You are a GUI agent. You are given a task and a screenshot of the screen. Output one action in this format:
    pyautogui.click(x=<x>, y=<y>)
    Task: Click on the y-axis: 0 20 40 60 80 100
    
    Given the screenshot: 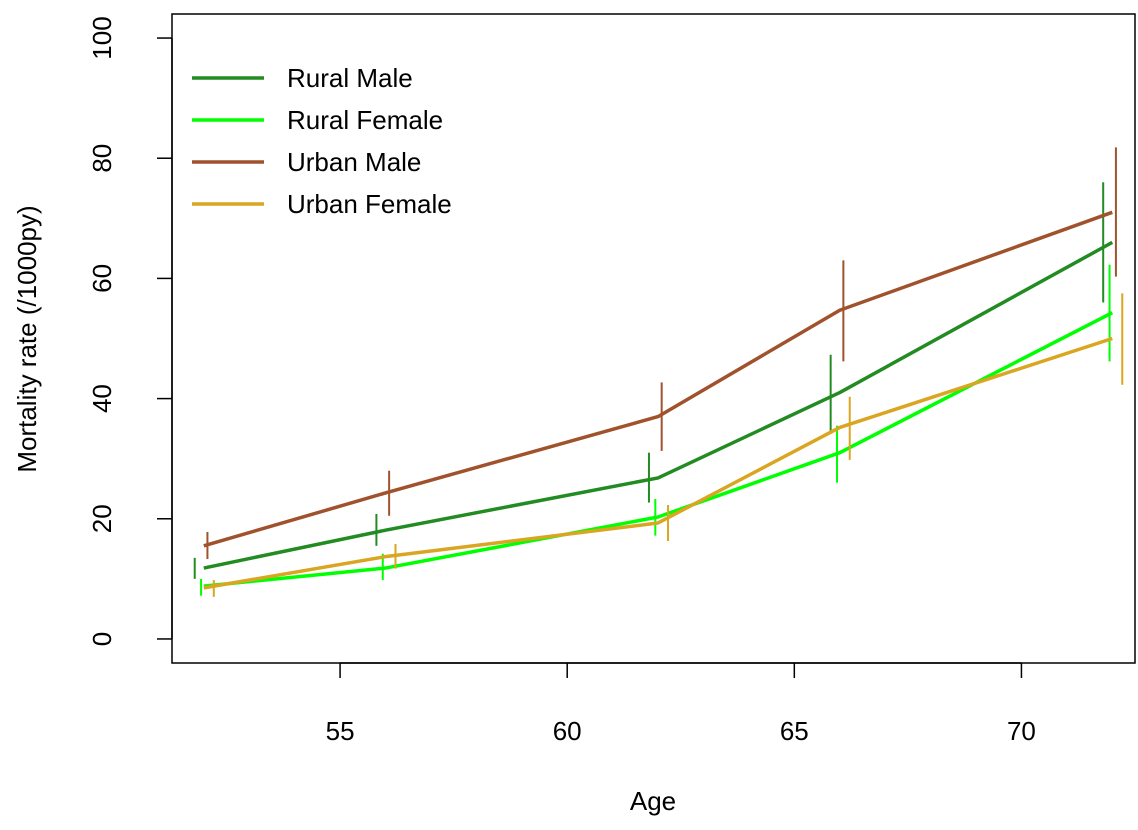 What is the action you would take?
    pyautogui.click(x=130, y=331)
    